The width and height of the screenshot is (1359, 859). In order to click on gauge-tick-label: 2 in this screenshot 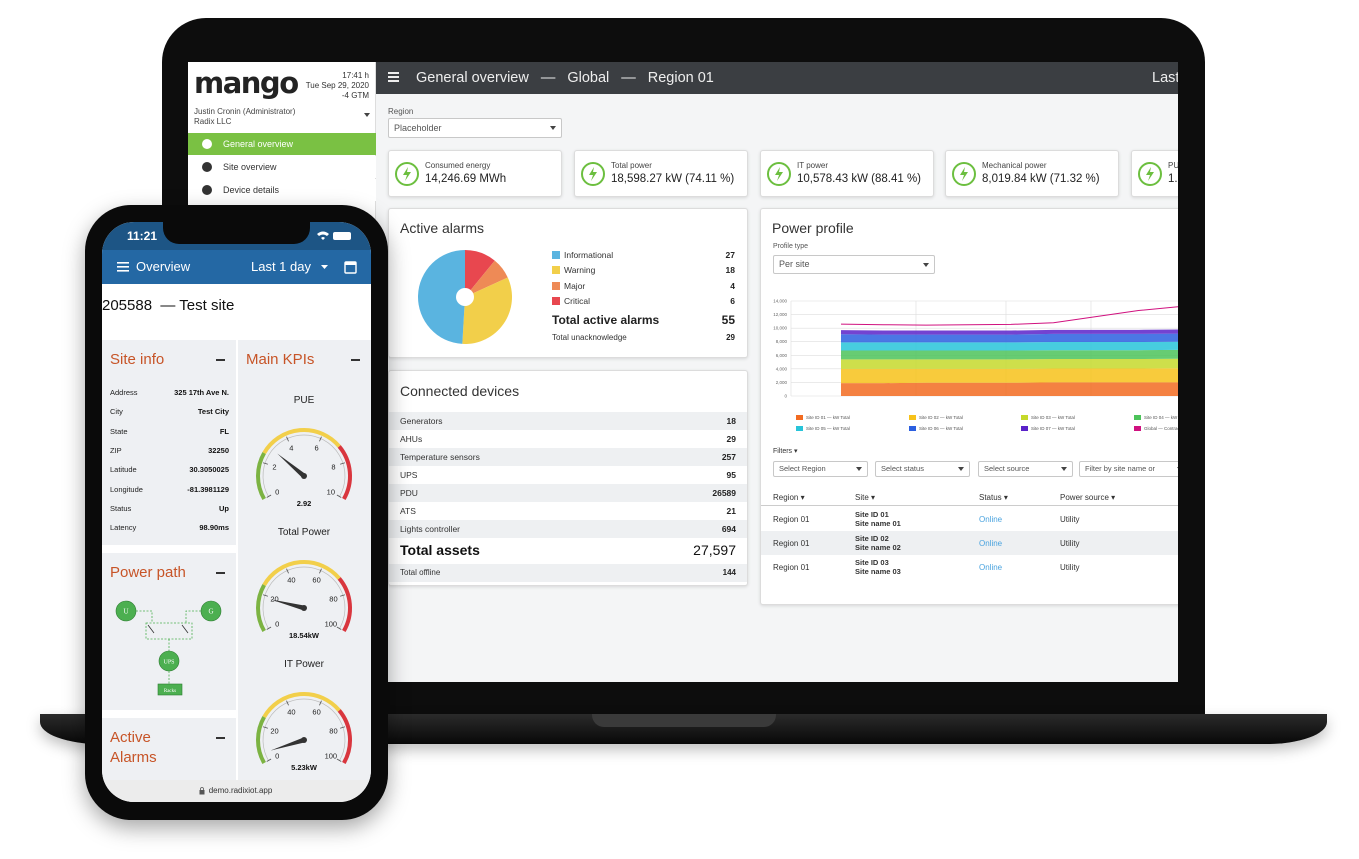, I will do `click(274, 466)`.